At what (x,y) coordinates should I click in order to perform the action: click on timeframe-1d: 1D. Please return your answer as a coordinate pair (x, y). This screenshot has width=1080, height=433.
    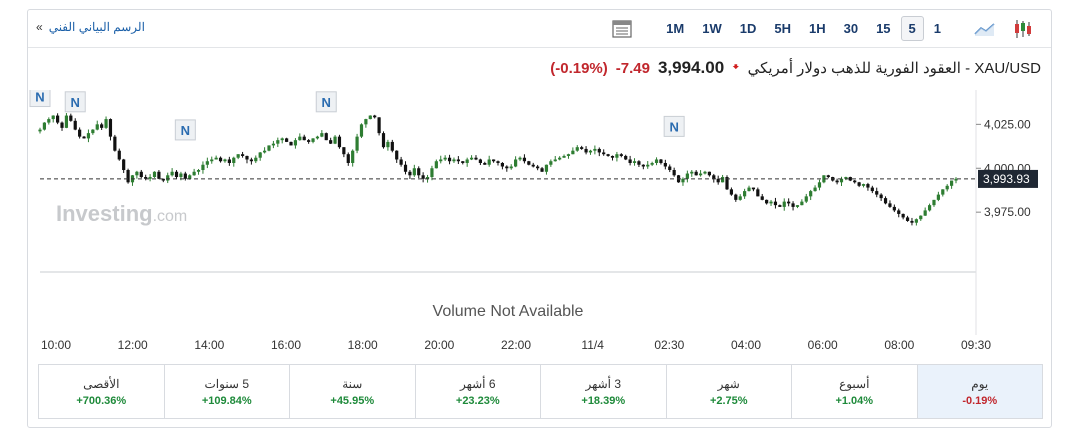
    Looking at the image, I should click on (748, 28).